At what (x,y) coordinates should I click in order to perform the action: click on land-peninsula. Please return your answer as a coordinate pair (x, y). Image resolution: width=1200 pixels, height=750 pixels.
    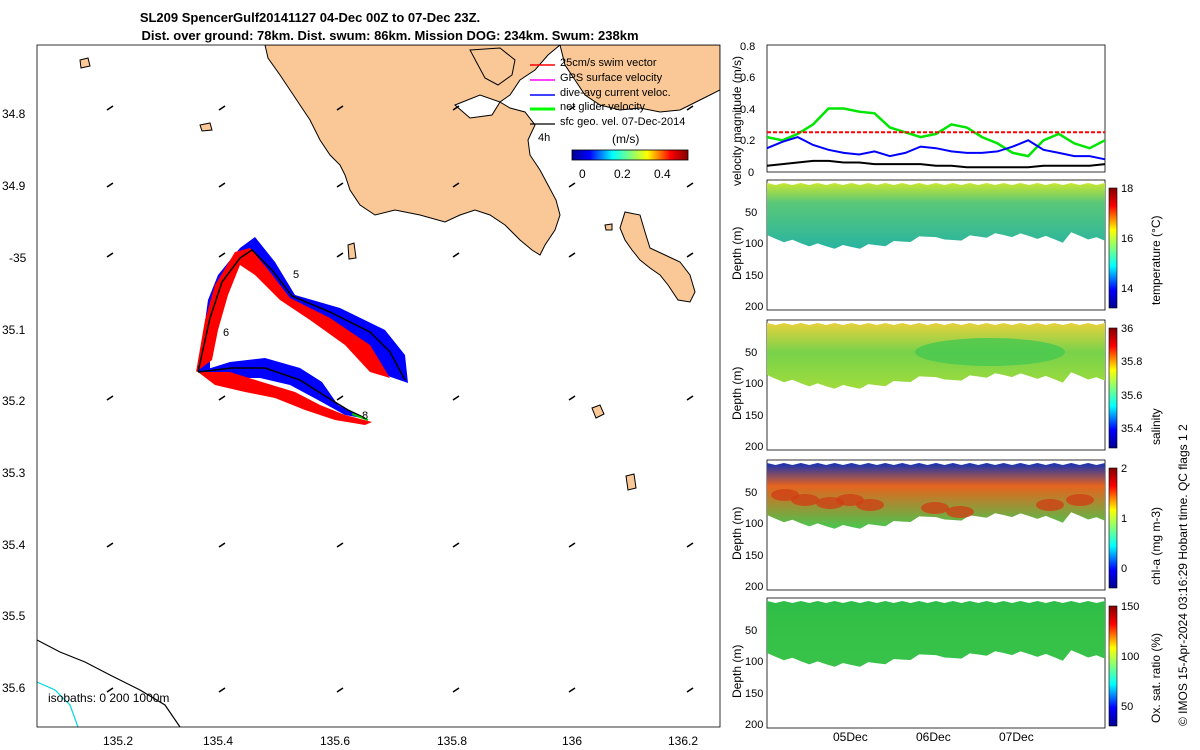
    Looking at the image, I should click on (412, 150).